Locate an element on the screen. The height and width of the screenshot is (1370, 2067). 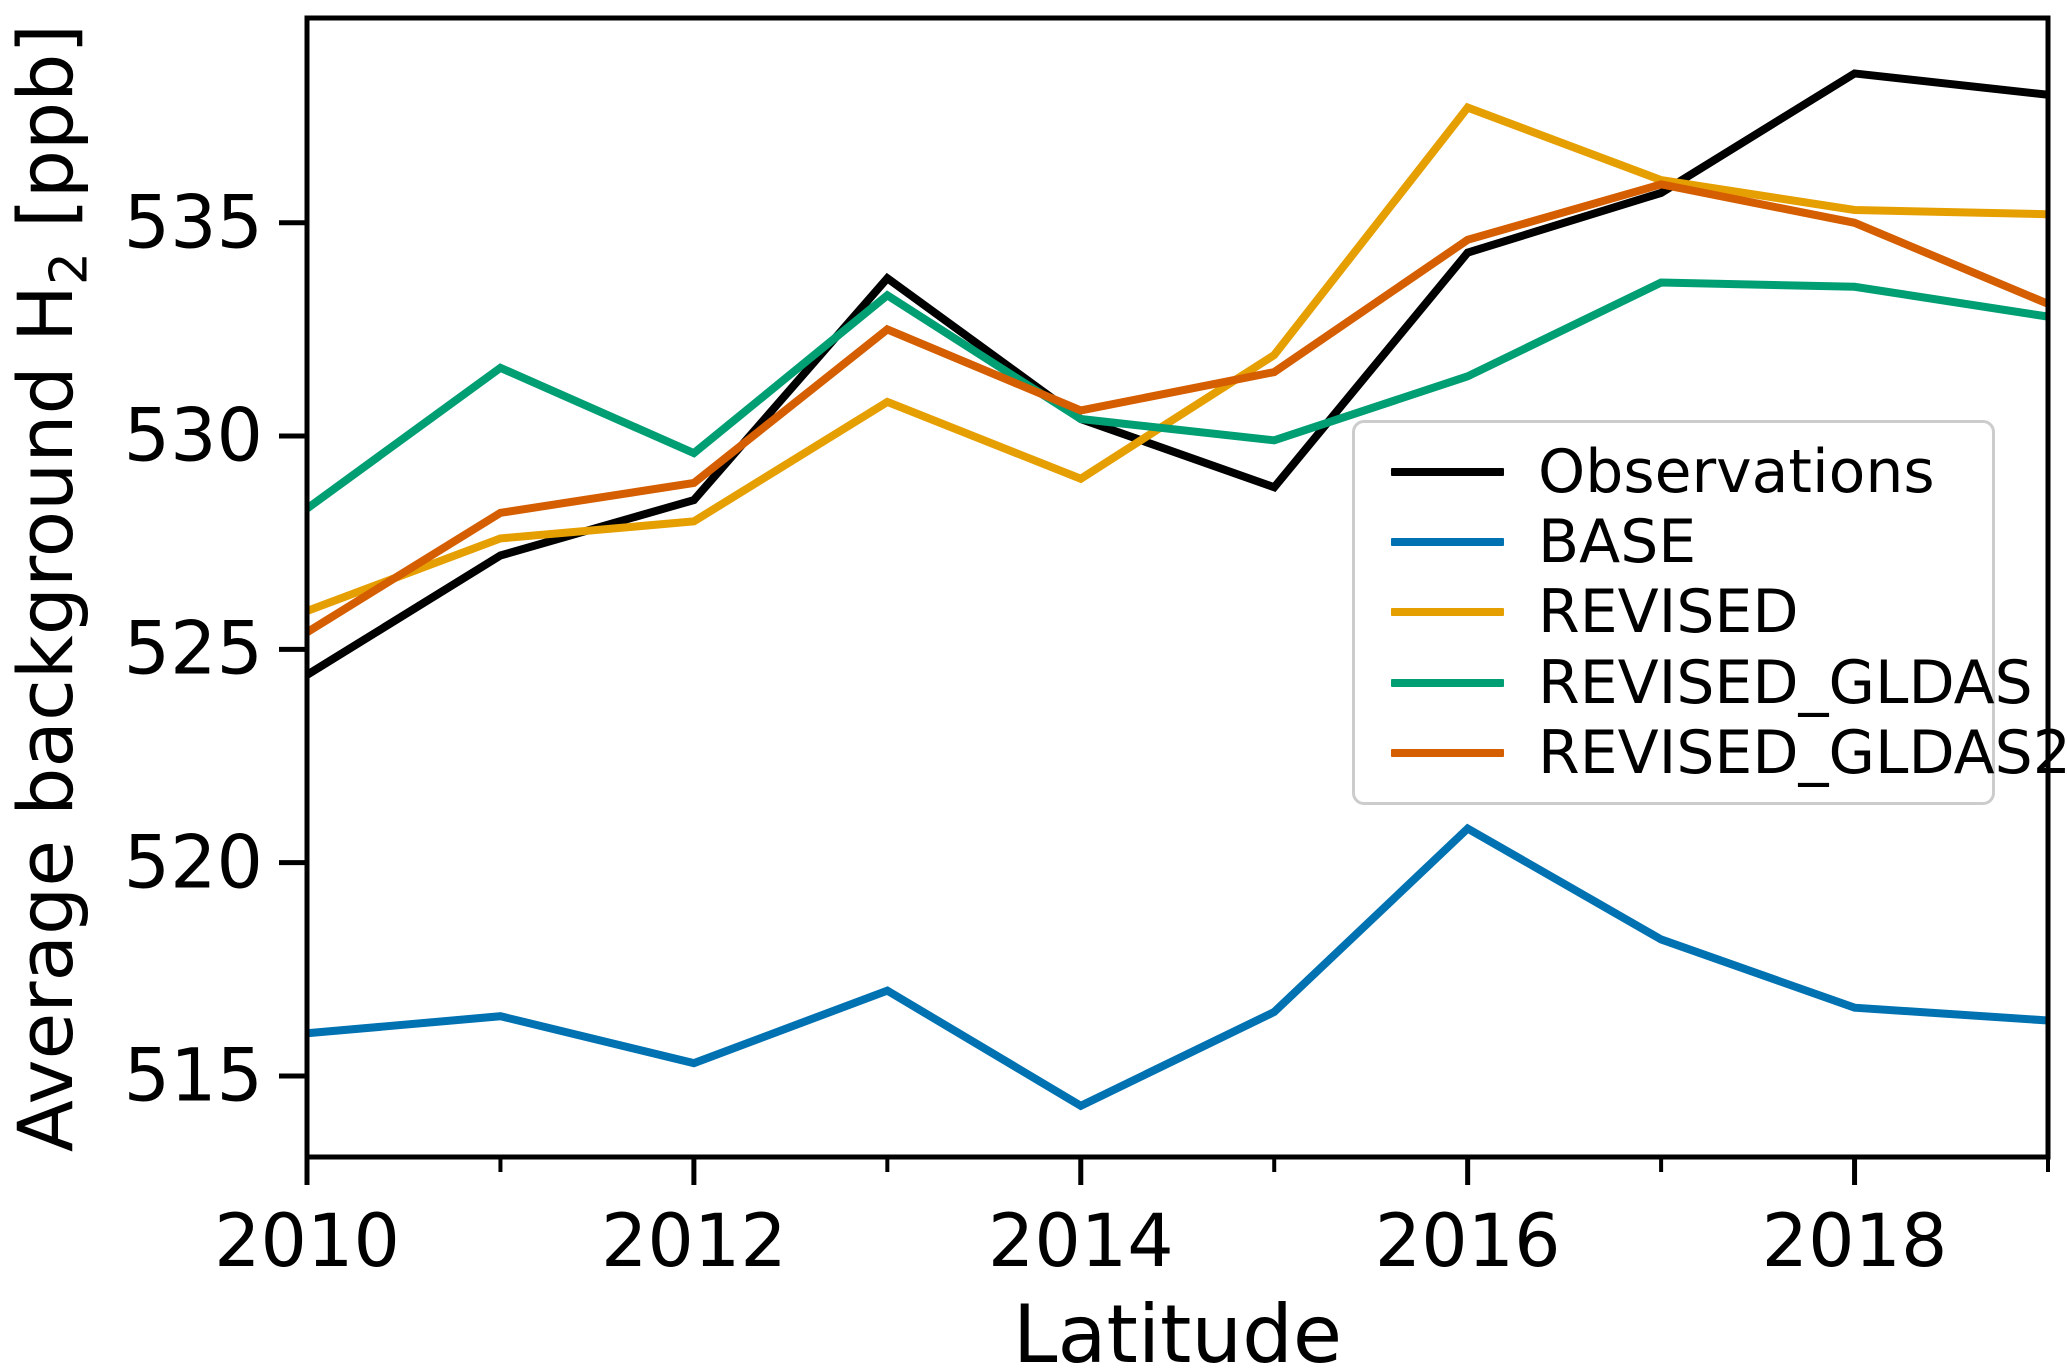
y-axis-label-unit: [ppb] is located at coordinates (45, 137).